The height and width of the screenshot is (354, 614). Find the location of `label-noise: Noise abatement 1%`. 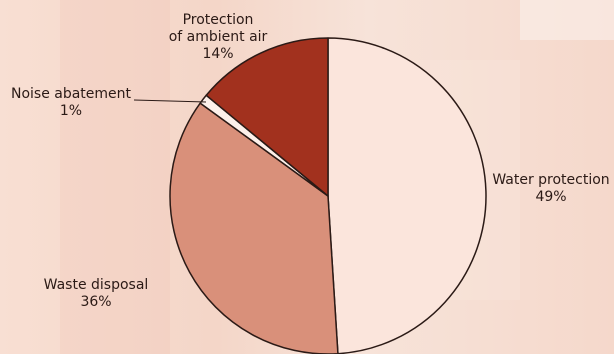

label-noise: Noise abatement 1% is located at coordinates (71, 103).